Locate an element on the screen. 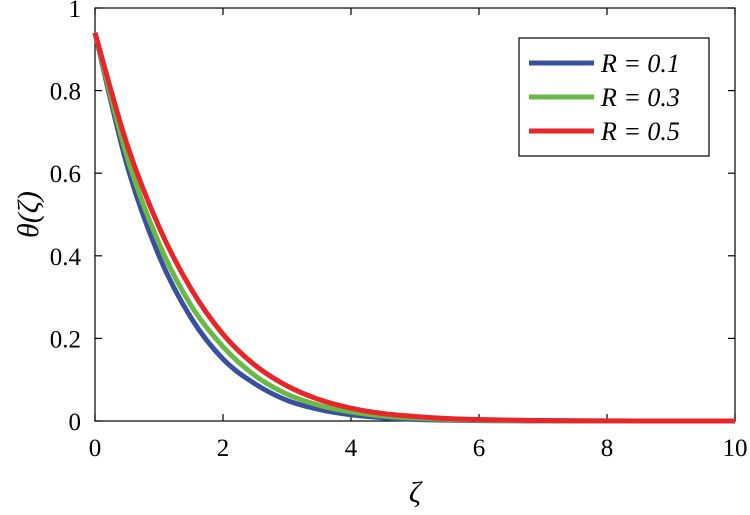  legend-label-3: R = 0.5 is located at coordinates (640, 131).